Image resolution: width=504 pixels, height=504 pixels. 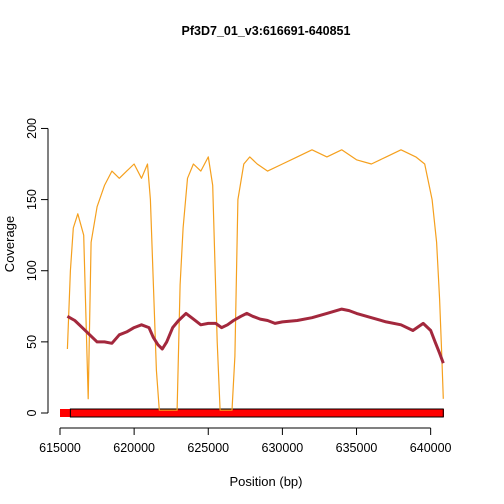 I want to click on contig-bar-group, so click(x=252, y=413).